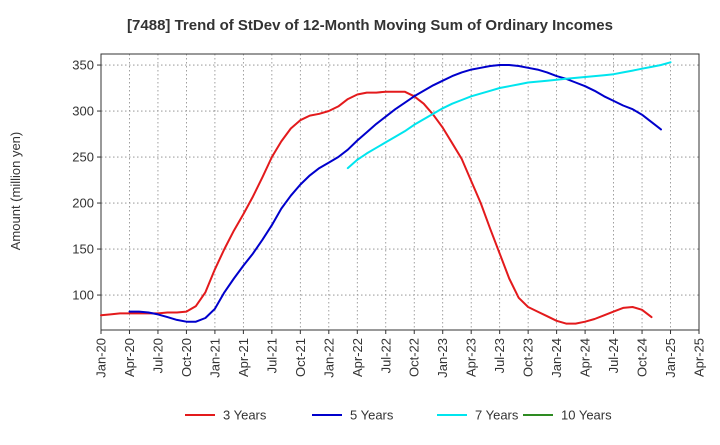 The image size is (720, 445). Describe the element at coordinates (497, 415) in the screenshot. I see `legend-label: 7 Years` at that location.